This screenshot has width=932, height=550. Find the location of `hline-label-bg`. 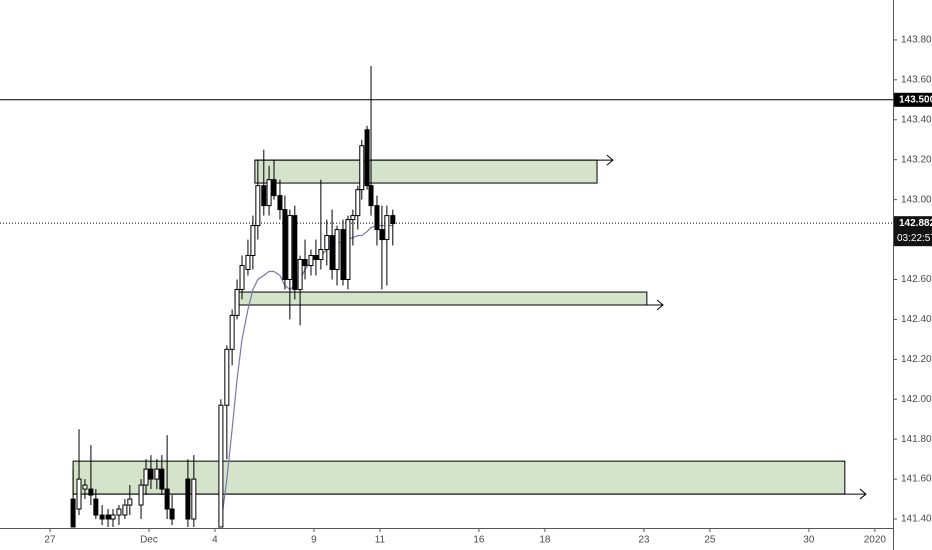

hline-label-bg is located at coordinates (913, 99).